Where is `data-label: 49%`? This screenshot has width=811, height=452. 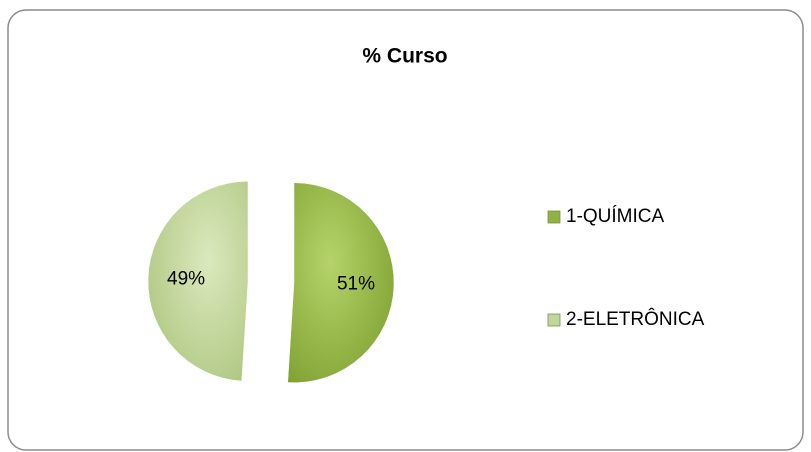
data-label: 49% is located at coordinates (186, 278).